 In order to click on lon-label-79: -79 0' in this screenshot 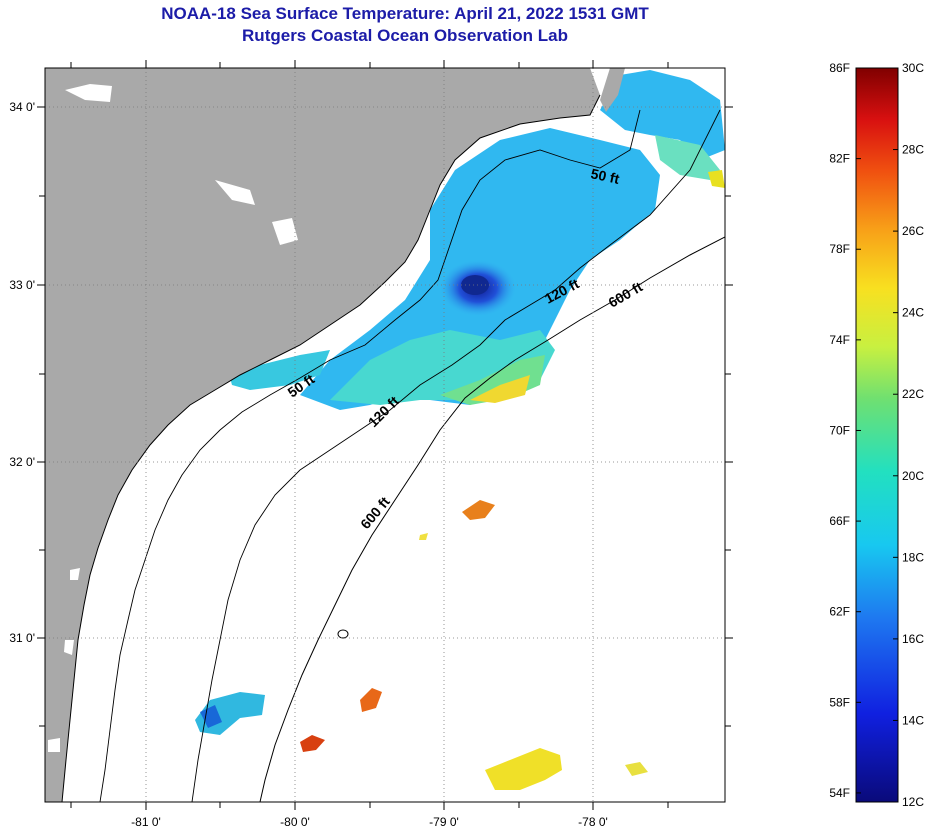, I will do `click(444, 822)`.